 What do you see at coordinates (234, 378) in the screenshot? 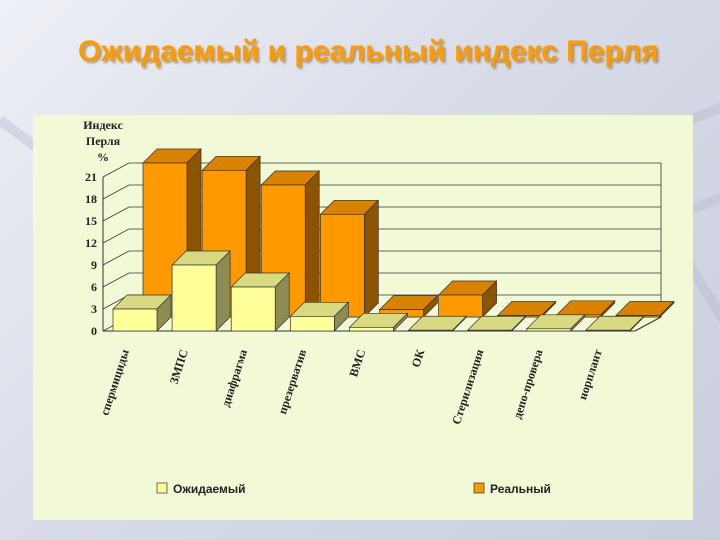
I see `x-tick-label: диафрагма` at bounding box center [234, 378].